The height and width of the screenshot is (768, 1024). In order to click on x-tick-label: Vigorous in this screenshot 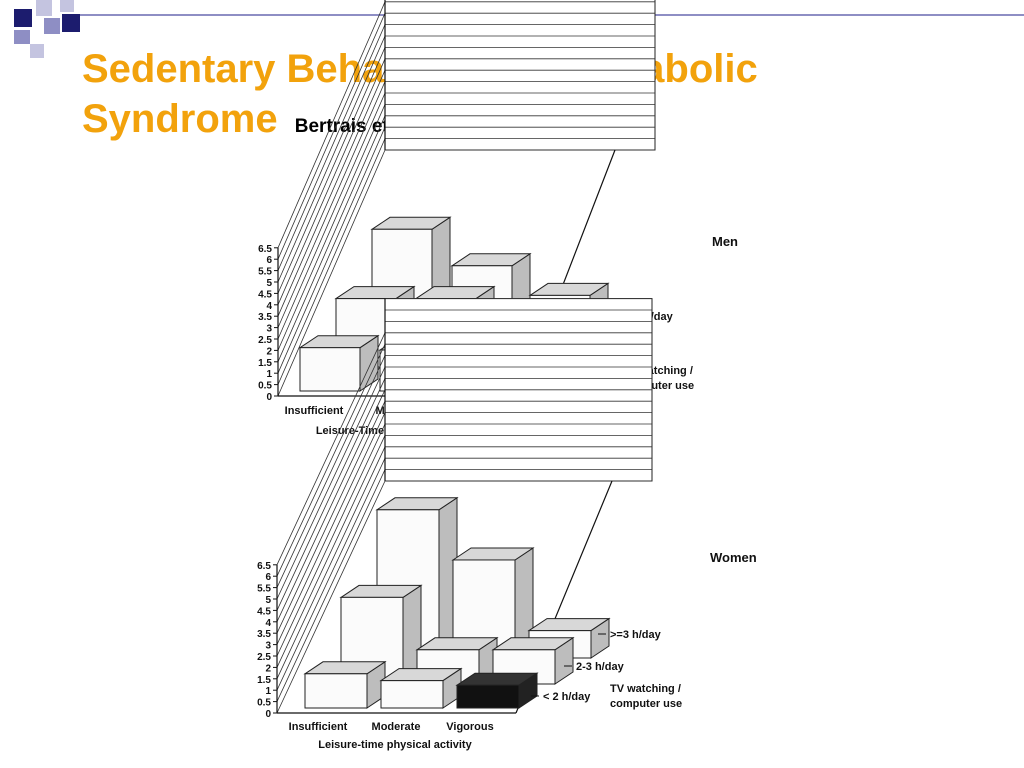, I will do `click(469, 727)`.